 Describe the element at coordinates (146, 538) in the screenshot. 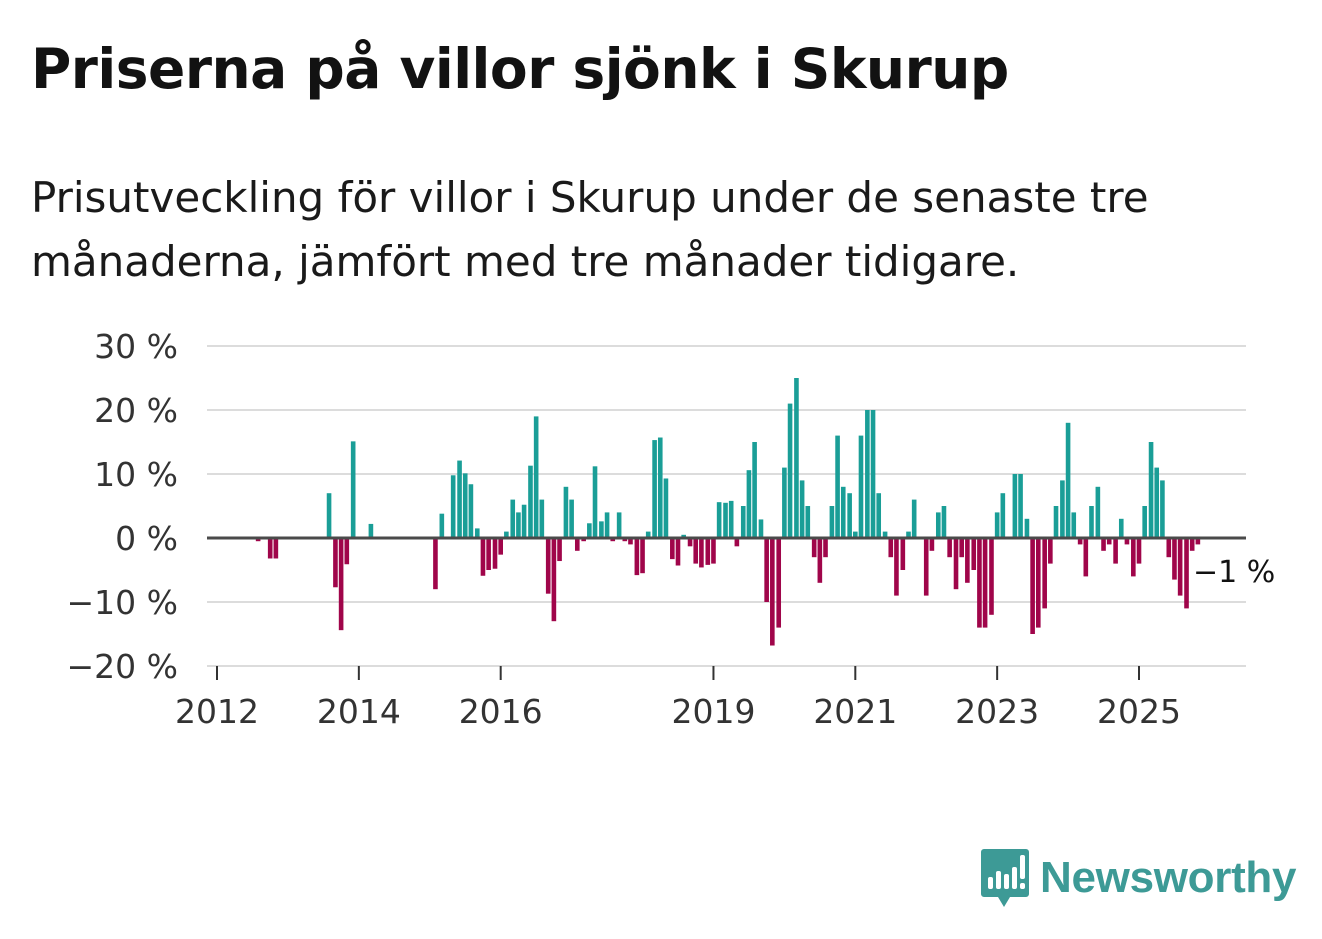

I see `y-tick-label: 0 %` at that location.